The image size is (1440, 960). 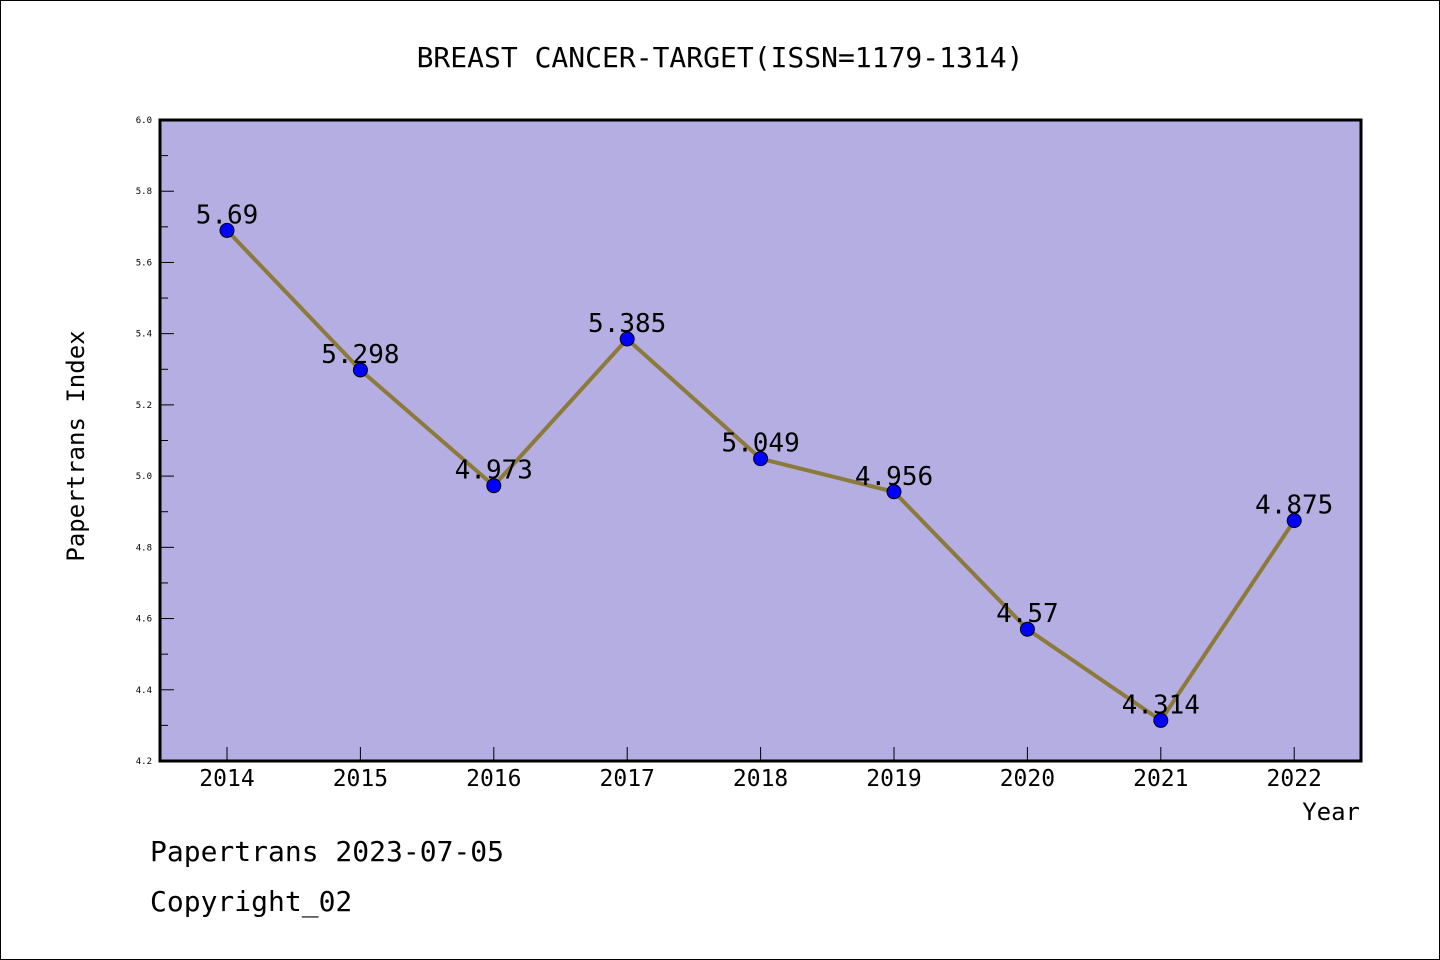 I want to click on x-axis-label: Year, so click(x=1331, y=812).